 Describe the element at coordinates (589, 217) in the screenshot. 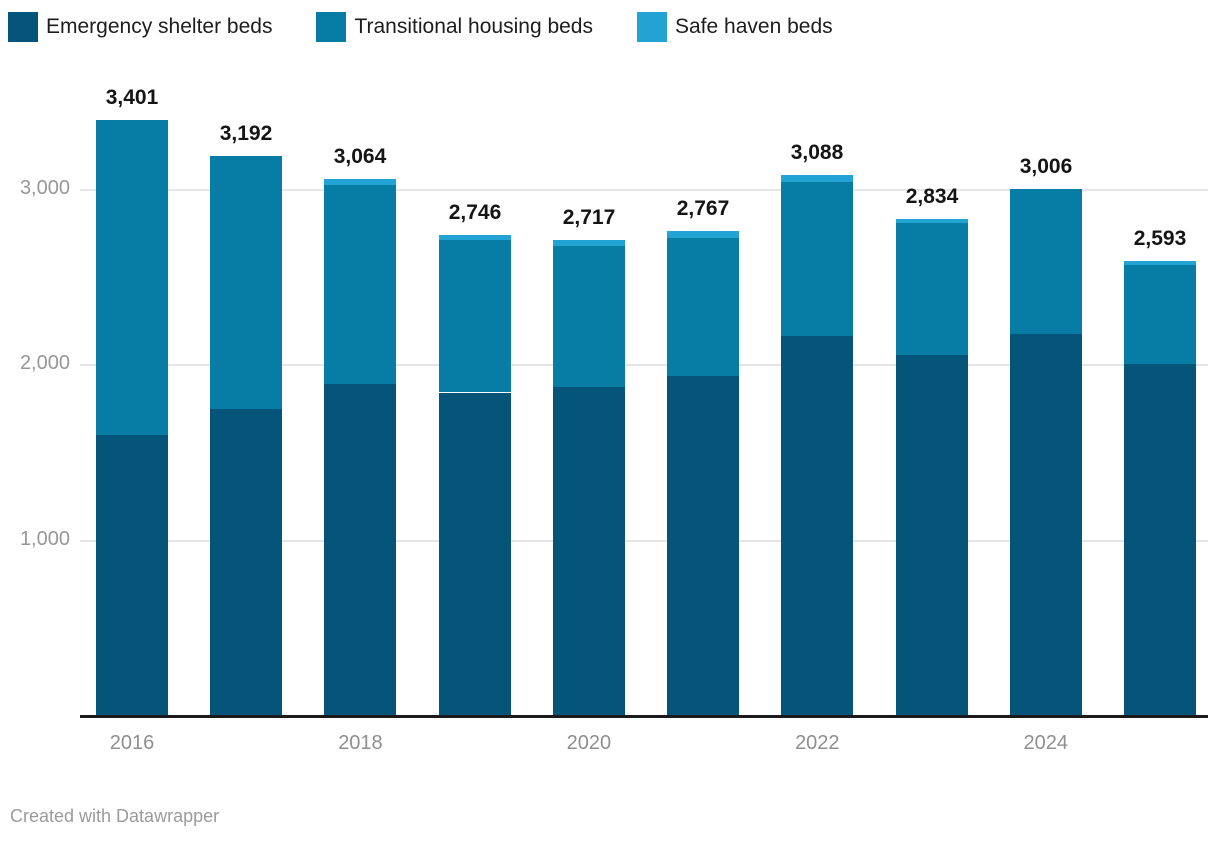

I see `bar-total-label-2020: 2,717` at that location.